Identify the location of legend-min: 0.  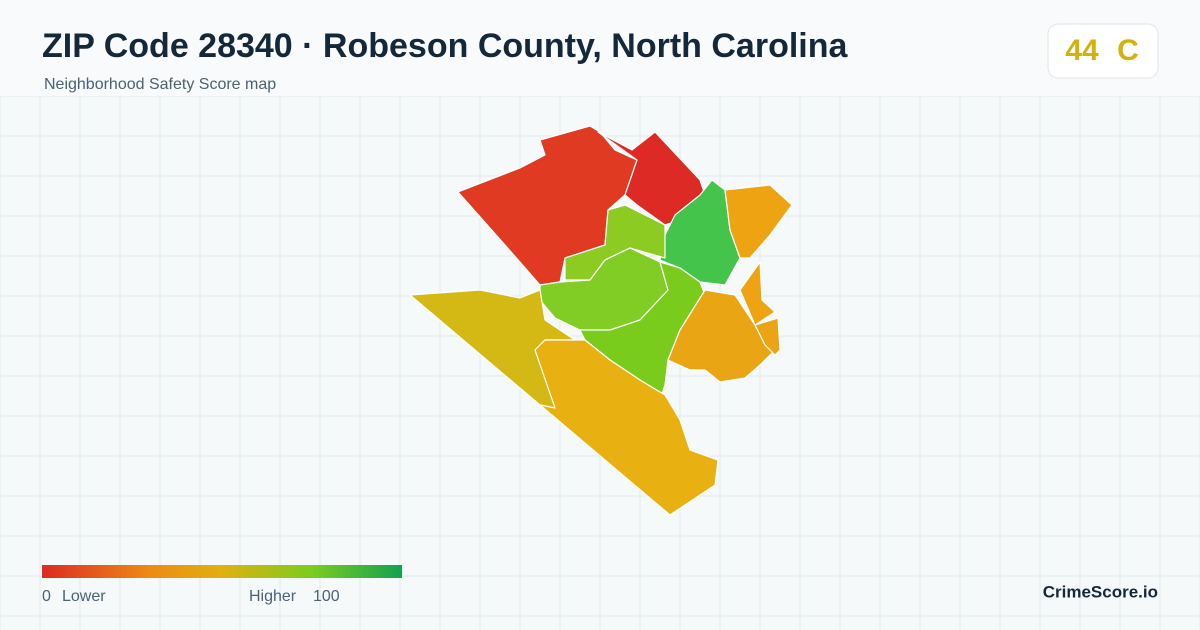
(46, 596).